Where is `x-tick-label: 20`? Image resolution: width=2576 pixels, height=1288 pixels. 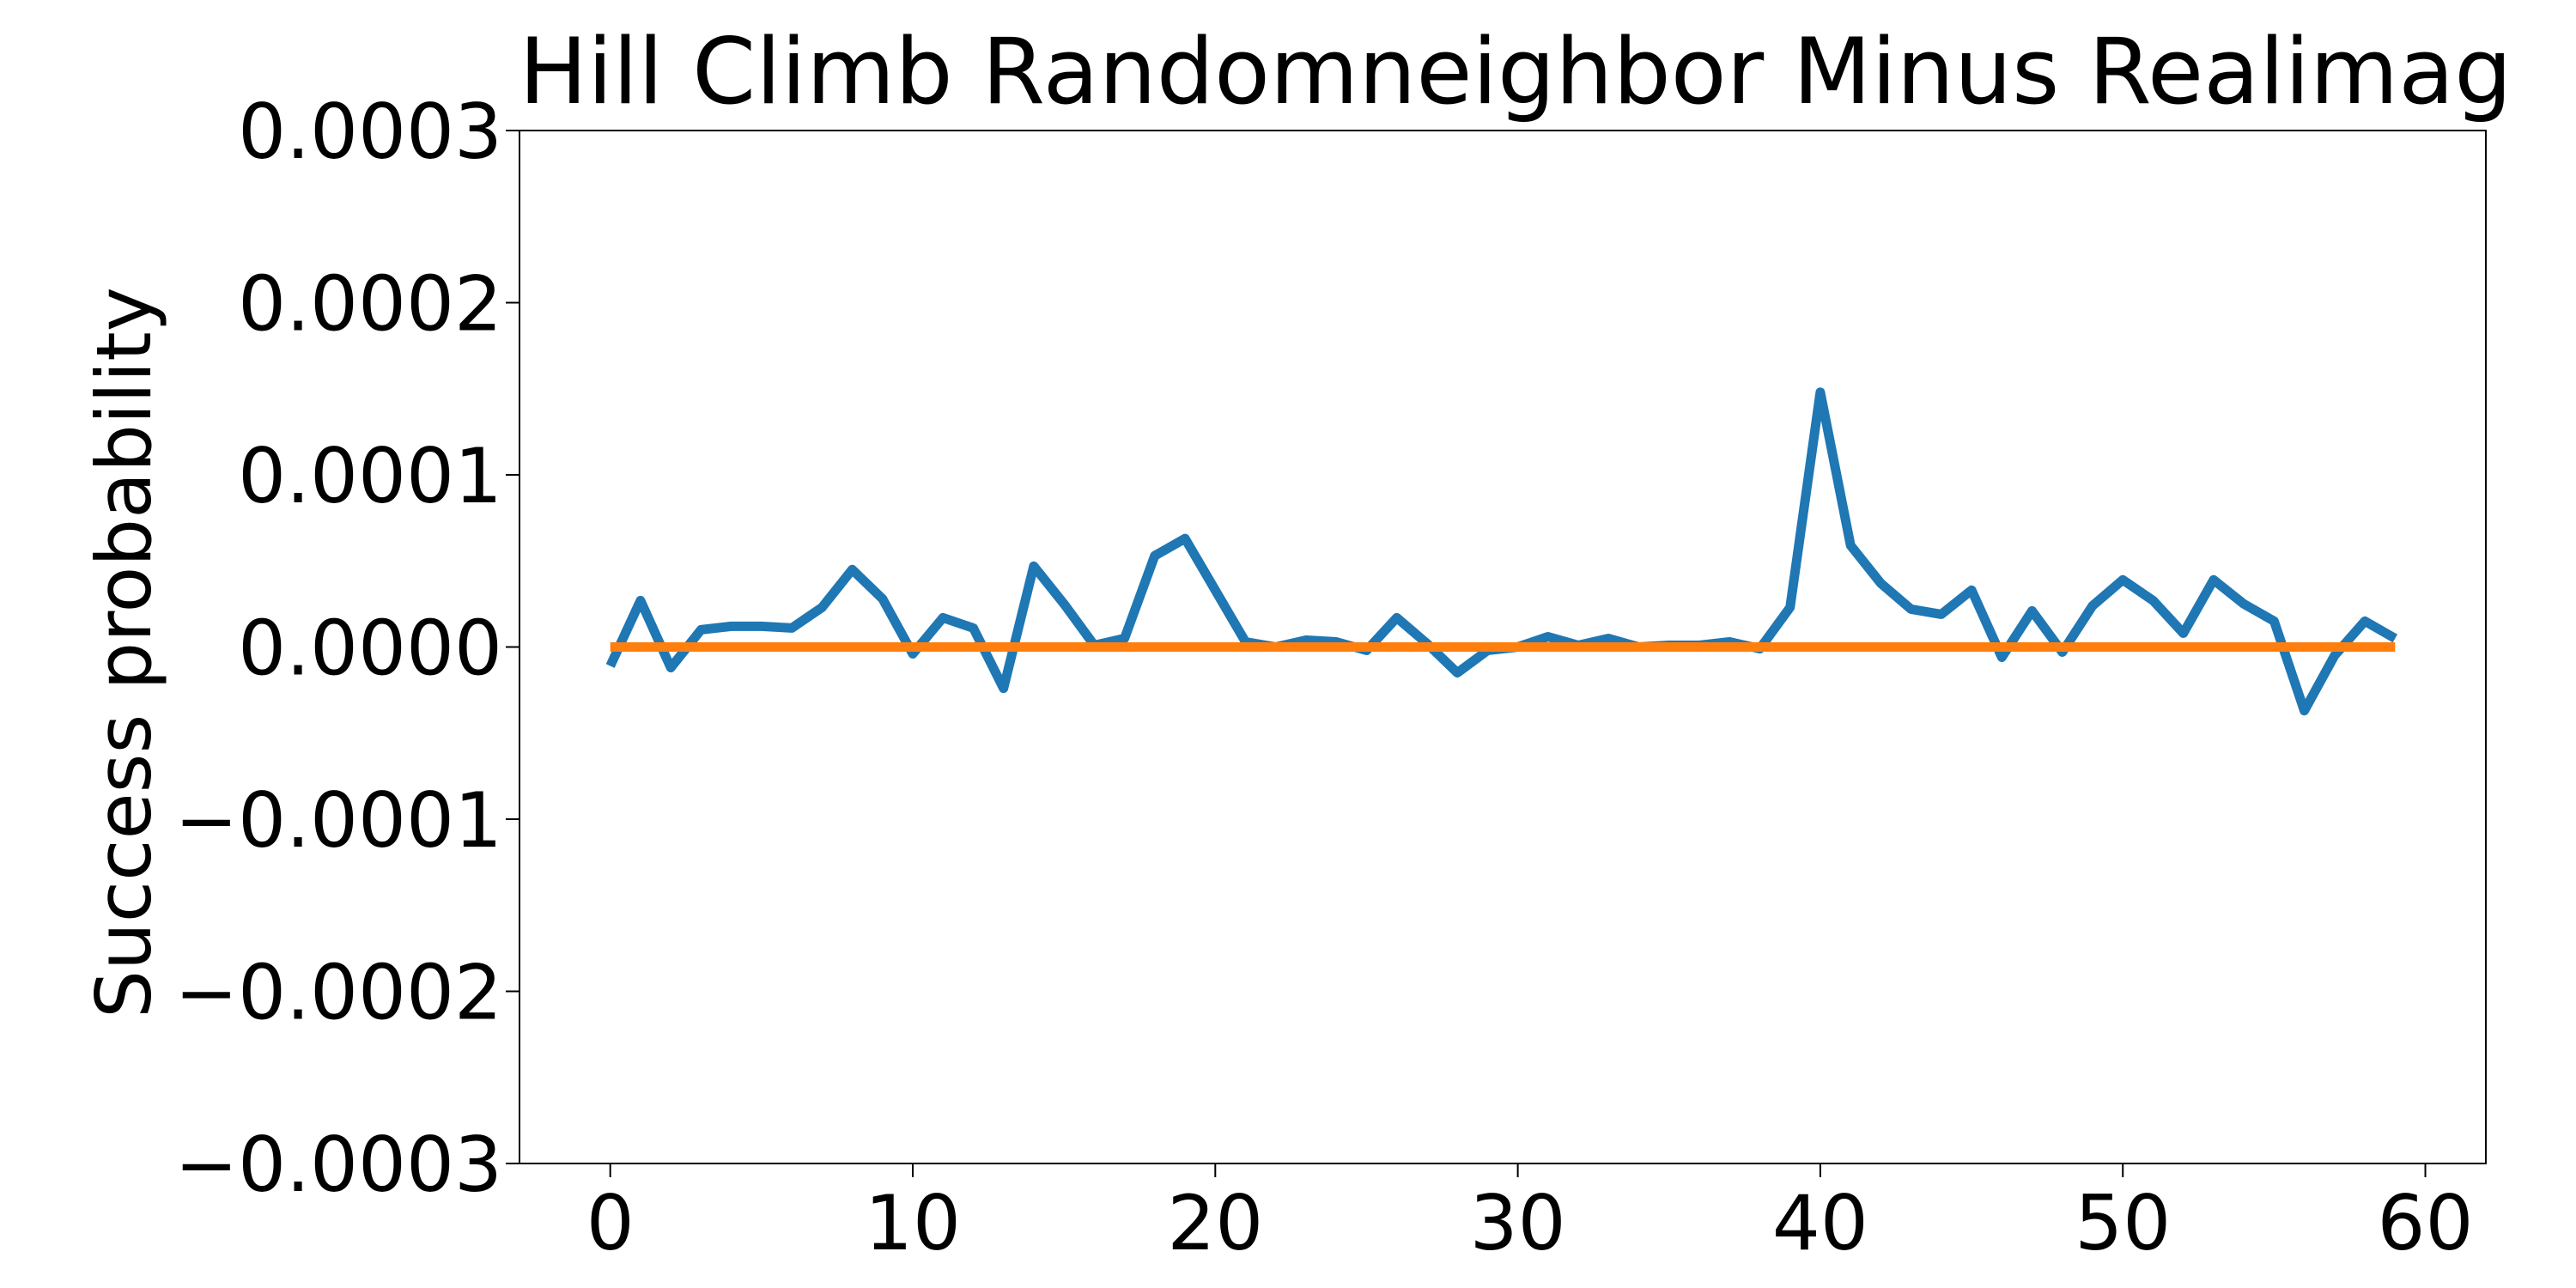 x-tick-label: 20 is located at coordinates (1215, 1223).